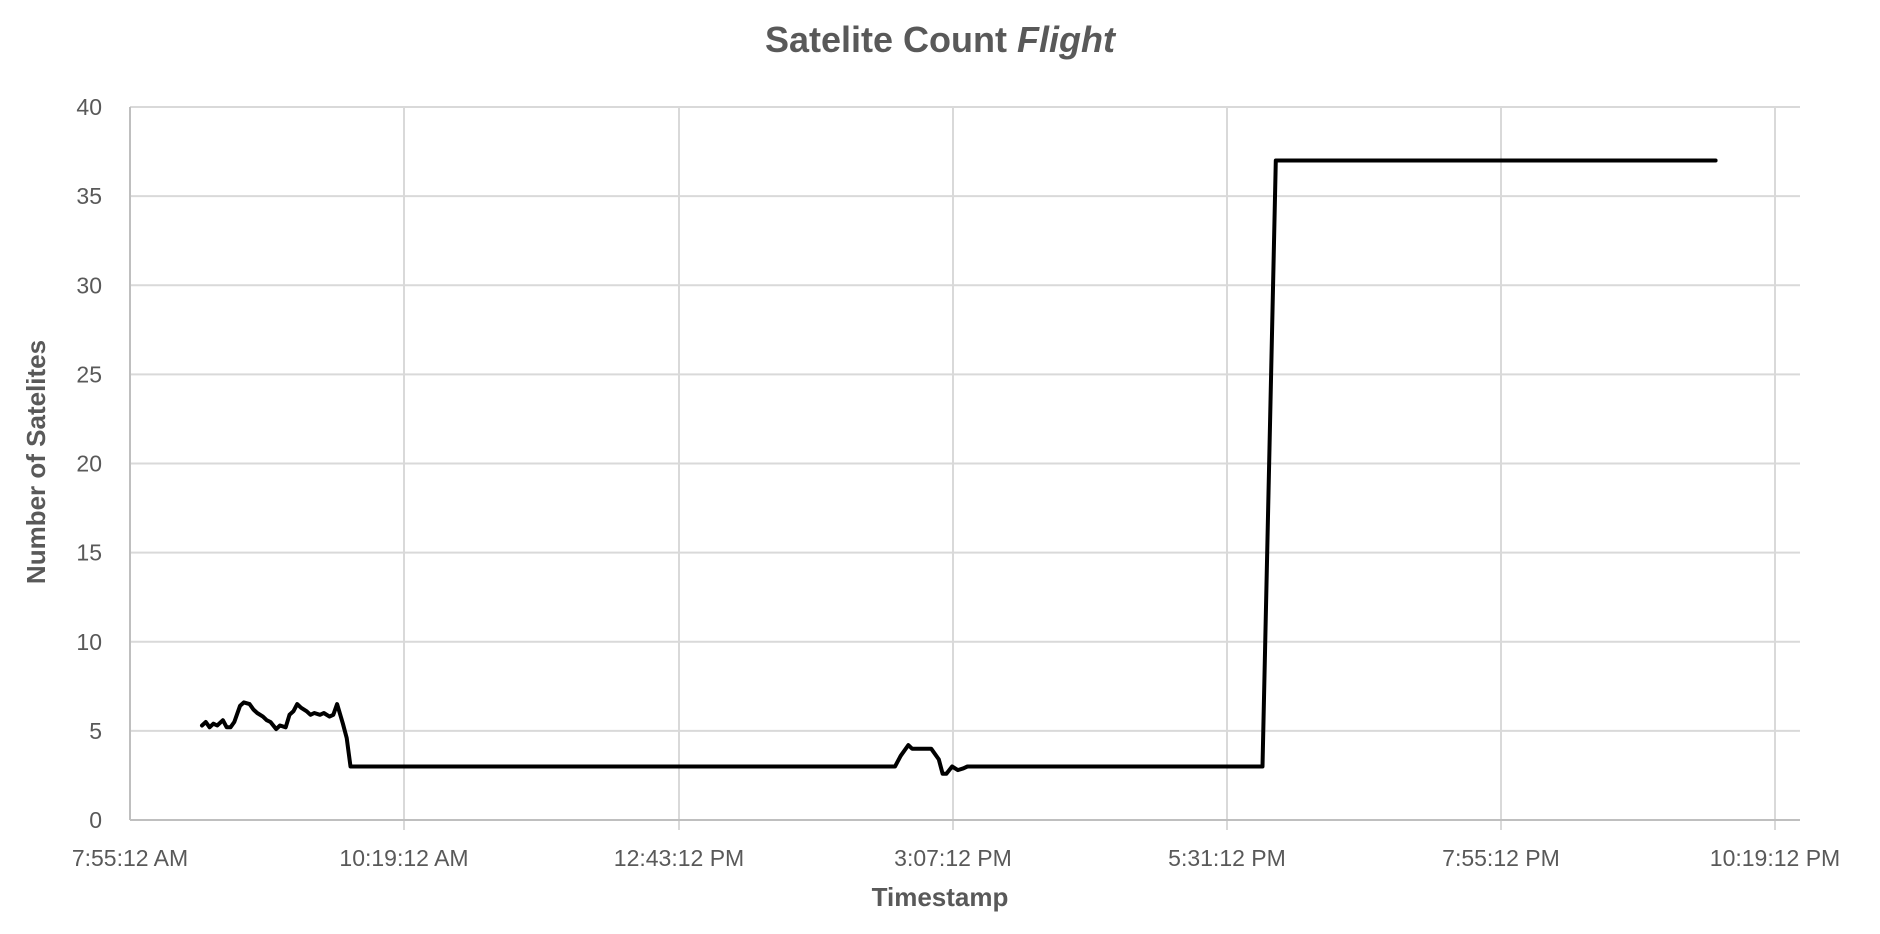  I want to click on y-axis-title: Number of Satelites, so click(36, 462).